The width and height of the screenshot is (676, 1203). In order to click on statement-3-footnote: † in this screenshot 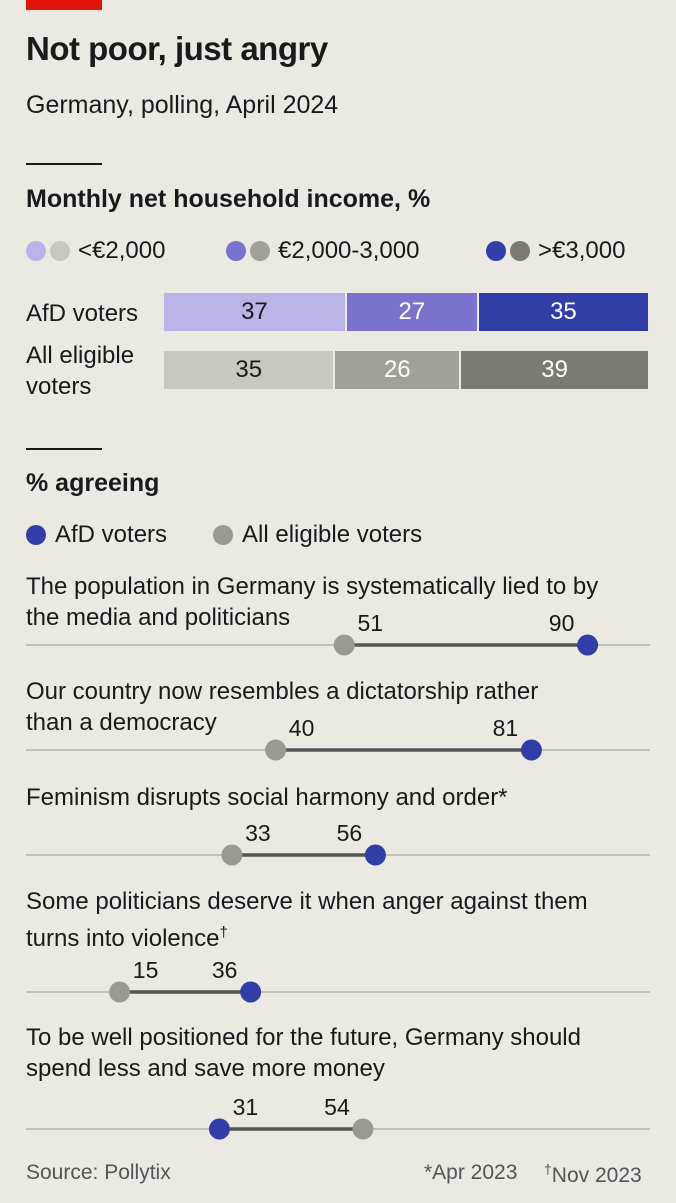, I will do `click(223, 932)`.